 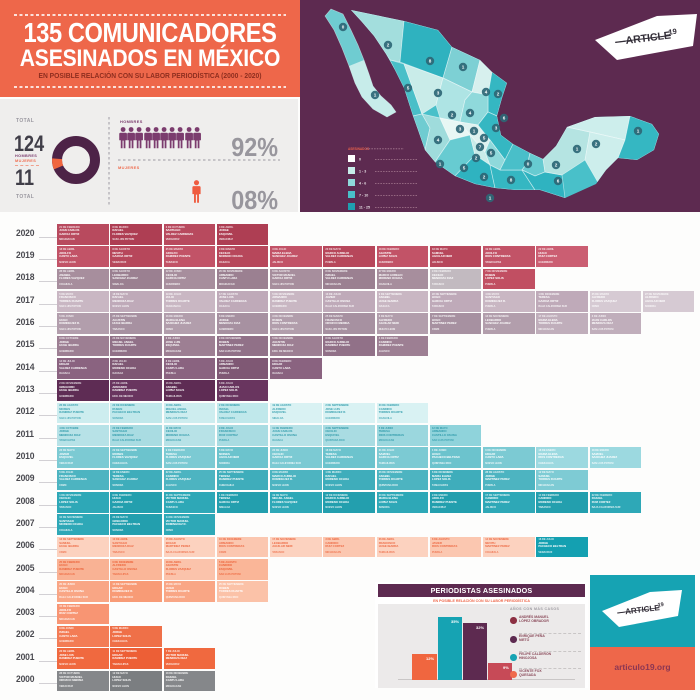 What do you see at coordinates (362, 172) in the screenshot?
I see `svg-text: 1 - 3` at bounding box center [362, 172].